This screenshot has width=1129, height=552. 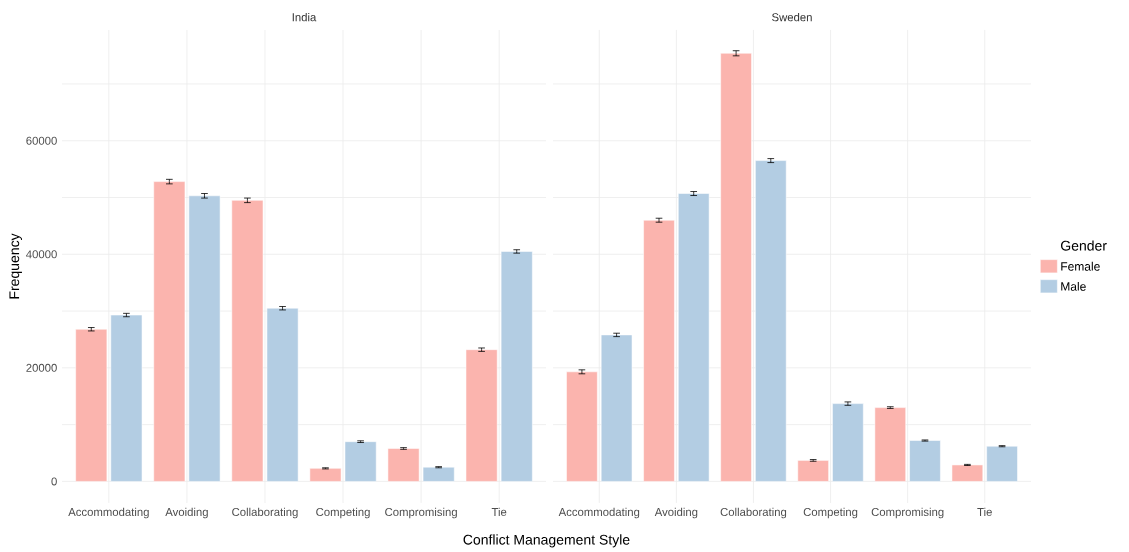 I want to click on legend-label: Female, so click(x=1080, y=266).